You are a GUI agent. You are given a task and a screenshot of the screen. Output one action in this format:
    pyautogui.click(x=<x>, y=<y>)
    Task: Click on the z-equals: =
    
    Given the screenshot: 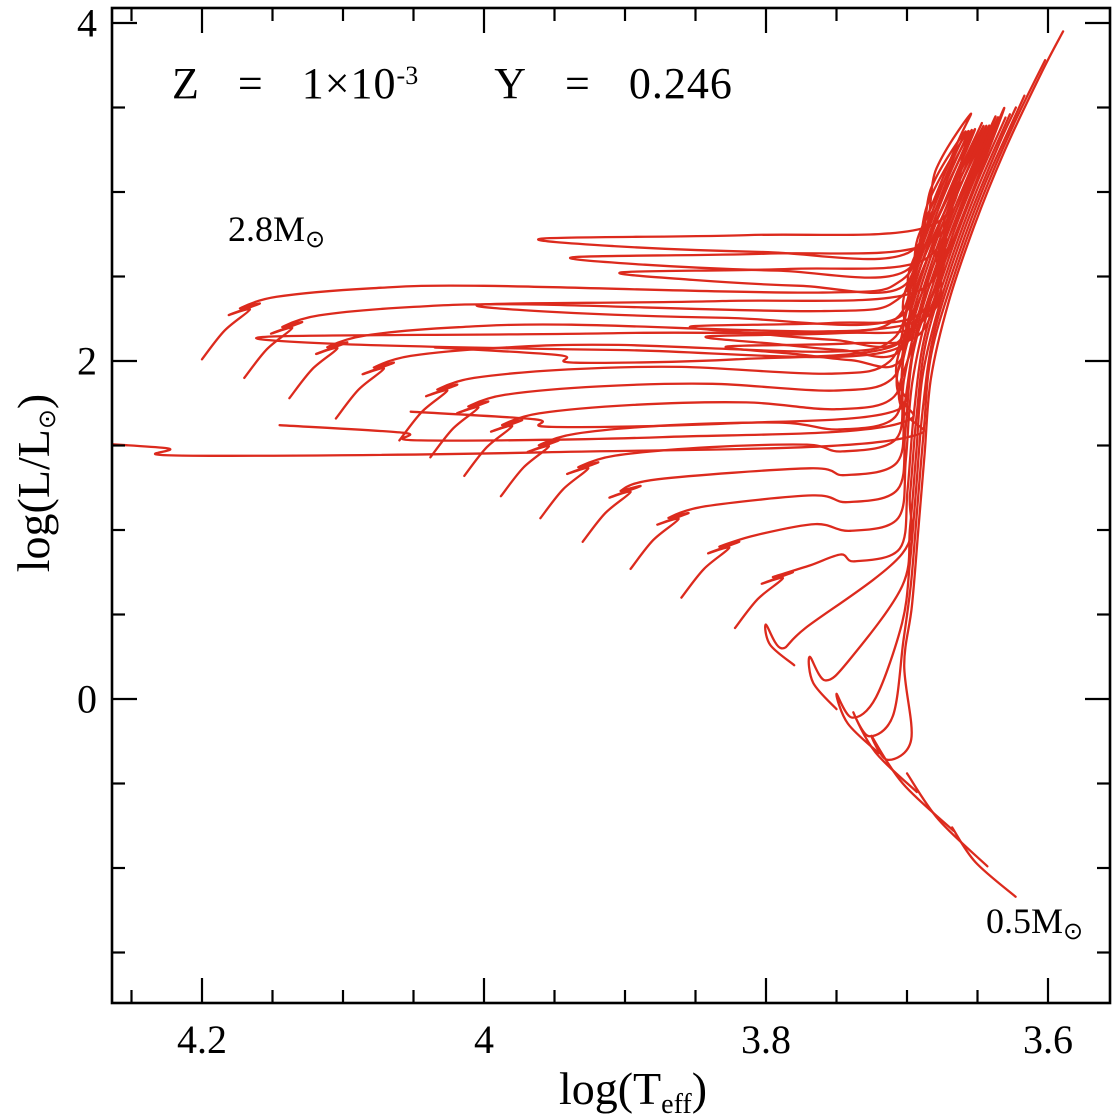 What is the action you would take?
    pyautogui.click(x=250, y=83)
    